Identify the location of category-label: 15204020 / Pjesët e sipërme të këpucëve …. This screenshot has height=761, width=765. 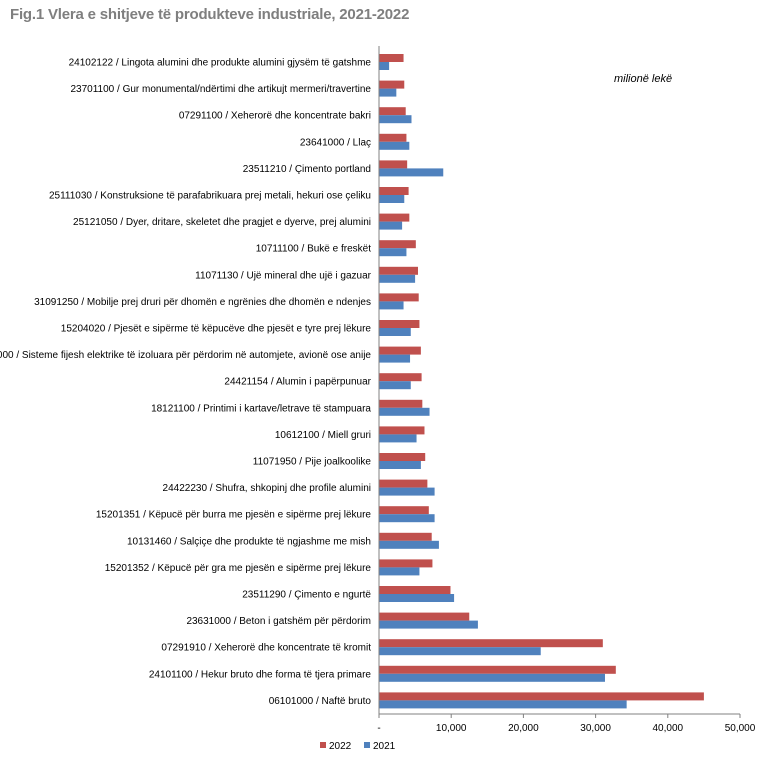
(216, 329).